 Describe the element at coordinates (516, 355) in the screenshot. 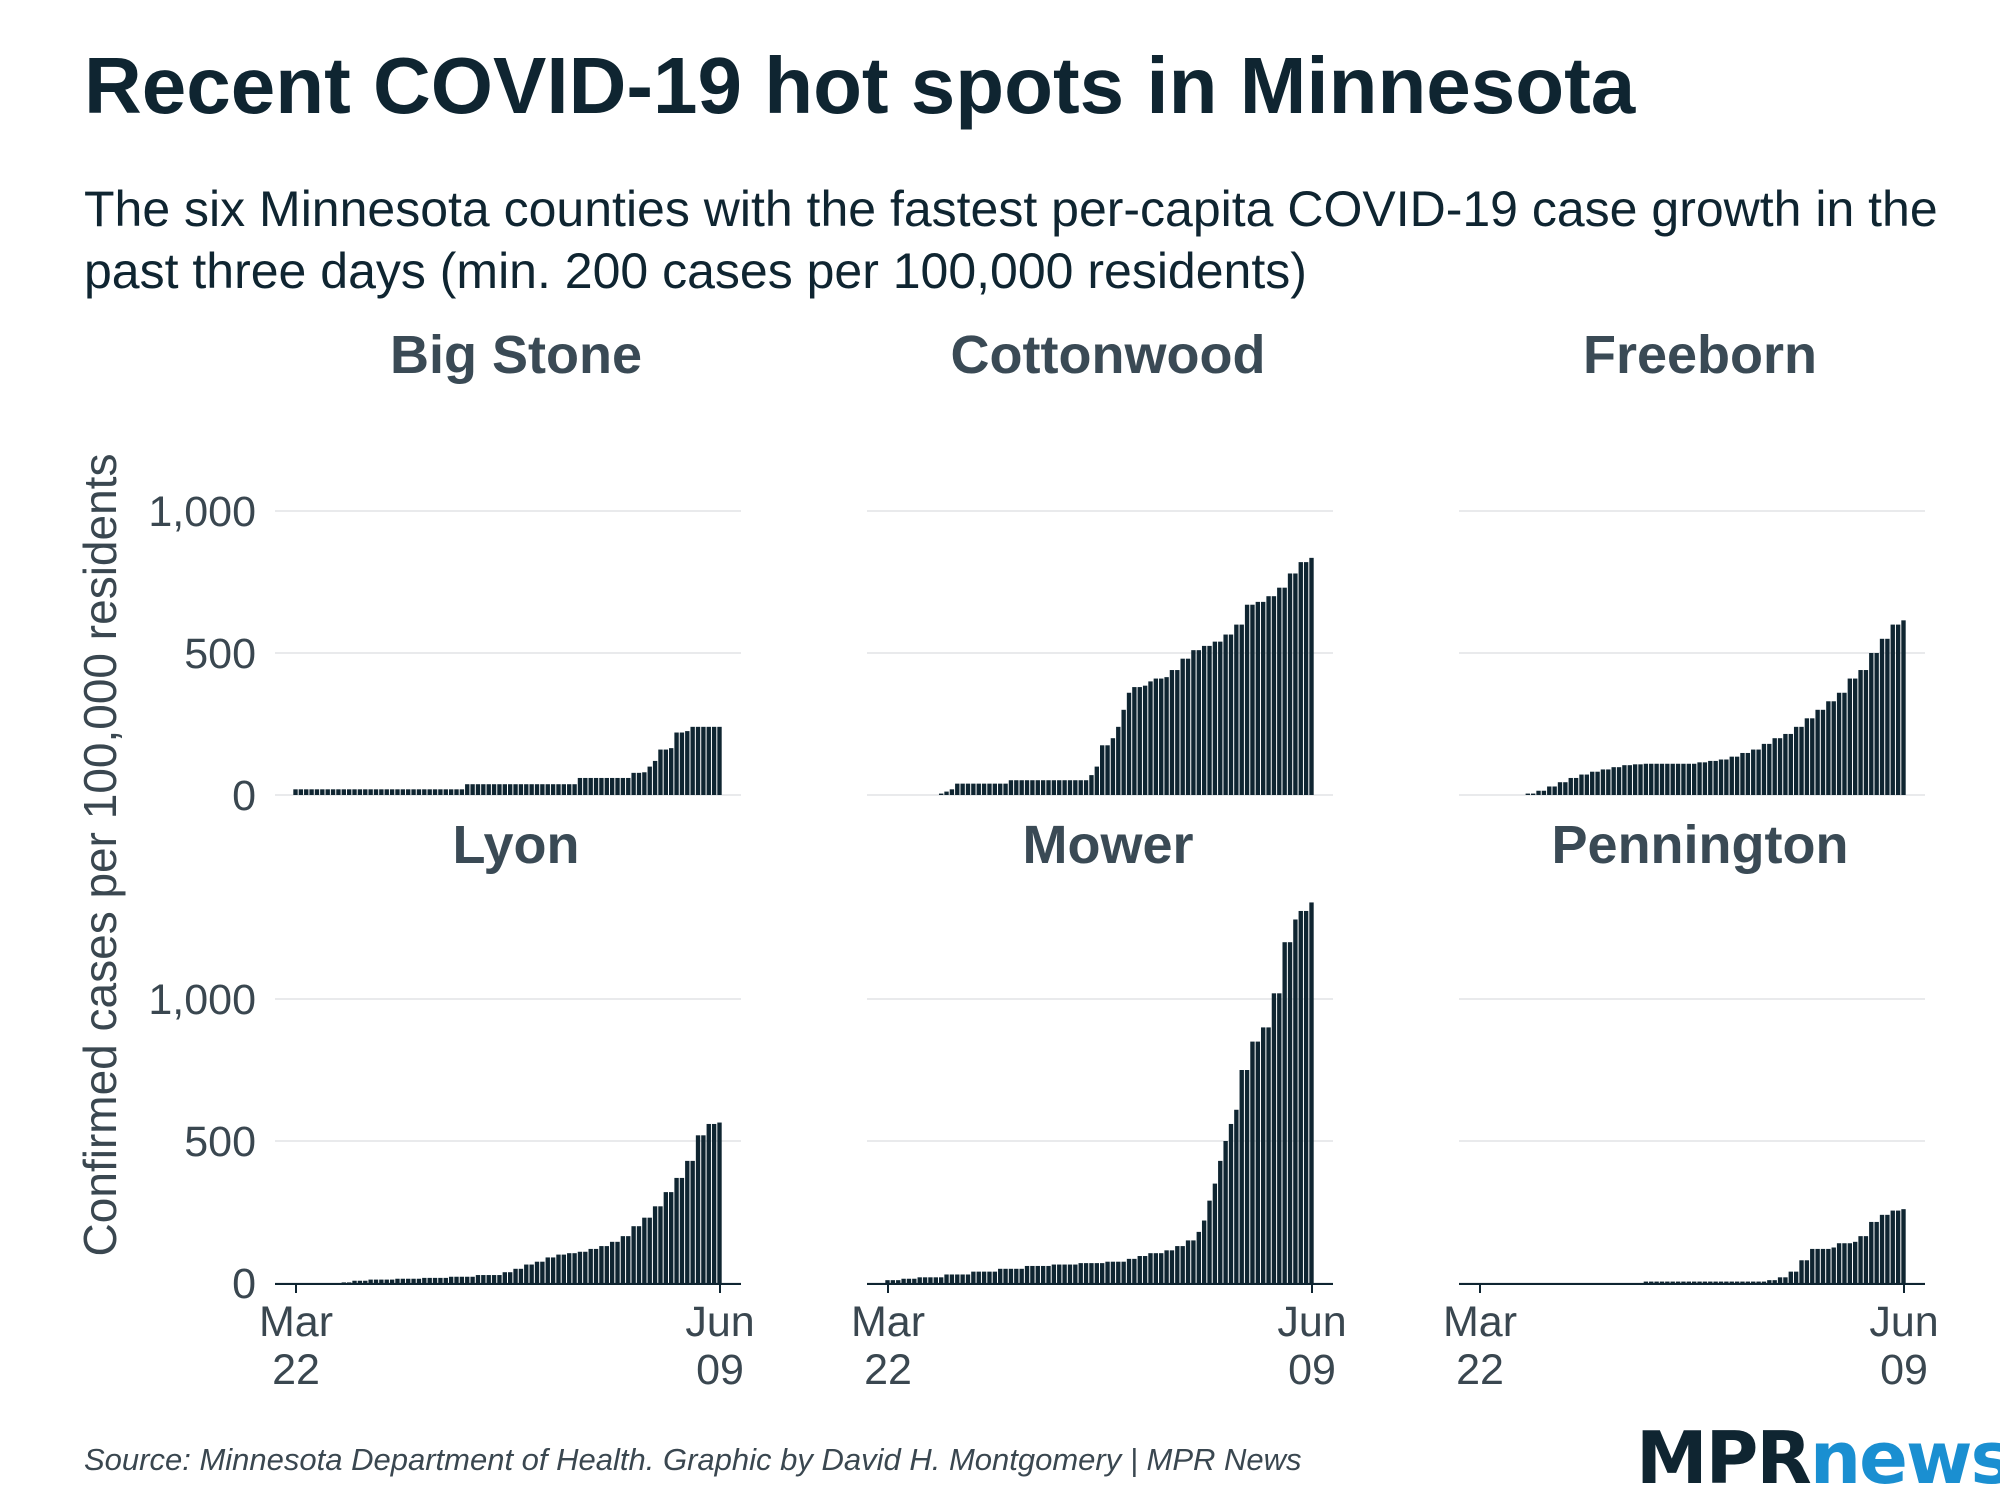

I see `panel-title: Big Stone` at that location.